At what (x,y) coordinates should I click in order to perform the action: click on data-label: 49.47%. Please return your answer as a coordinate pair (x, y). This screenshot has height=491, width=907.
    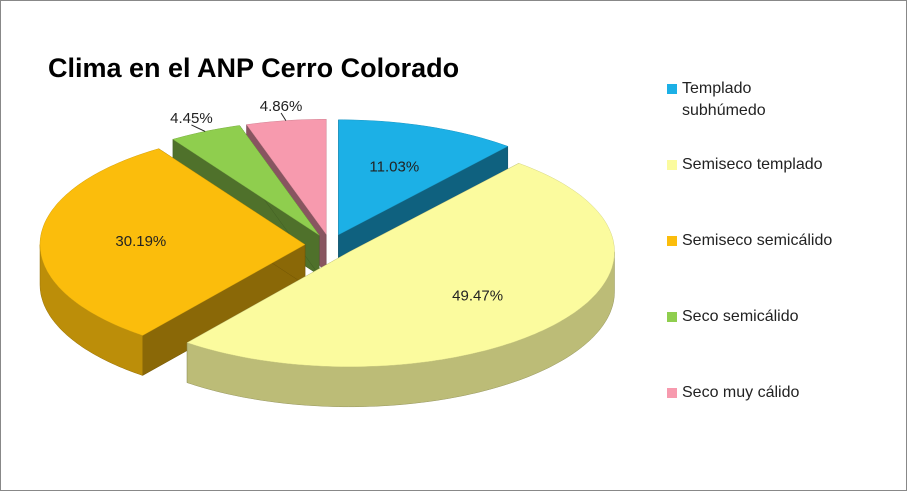
    Looking at the image, I should click on (477, 295).